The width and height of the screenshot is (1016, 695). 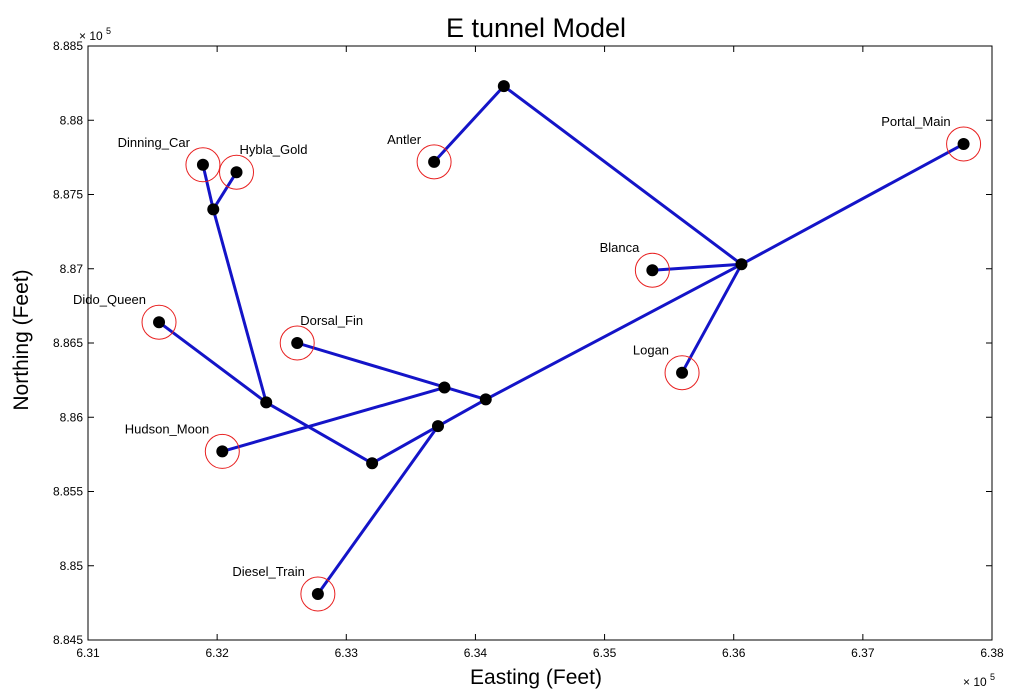 I want to click on y-tick-label: 8.845, so click(x=68, y=640).